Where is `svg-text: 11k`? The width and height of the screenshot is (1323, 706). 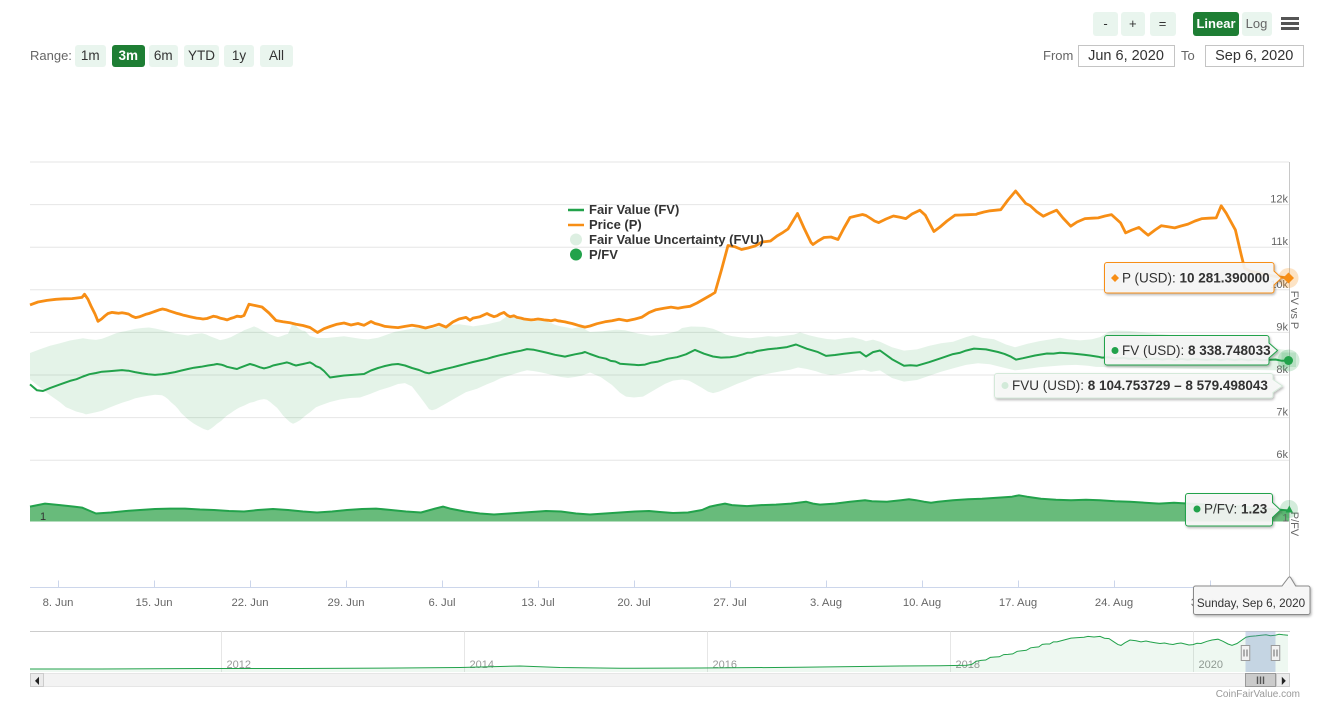 svg-text: 11k is located at coordinates (1279, 242).